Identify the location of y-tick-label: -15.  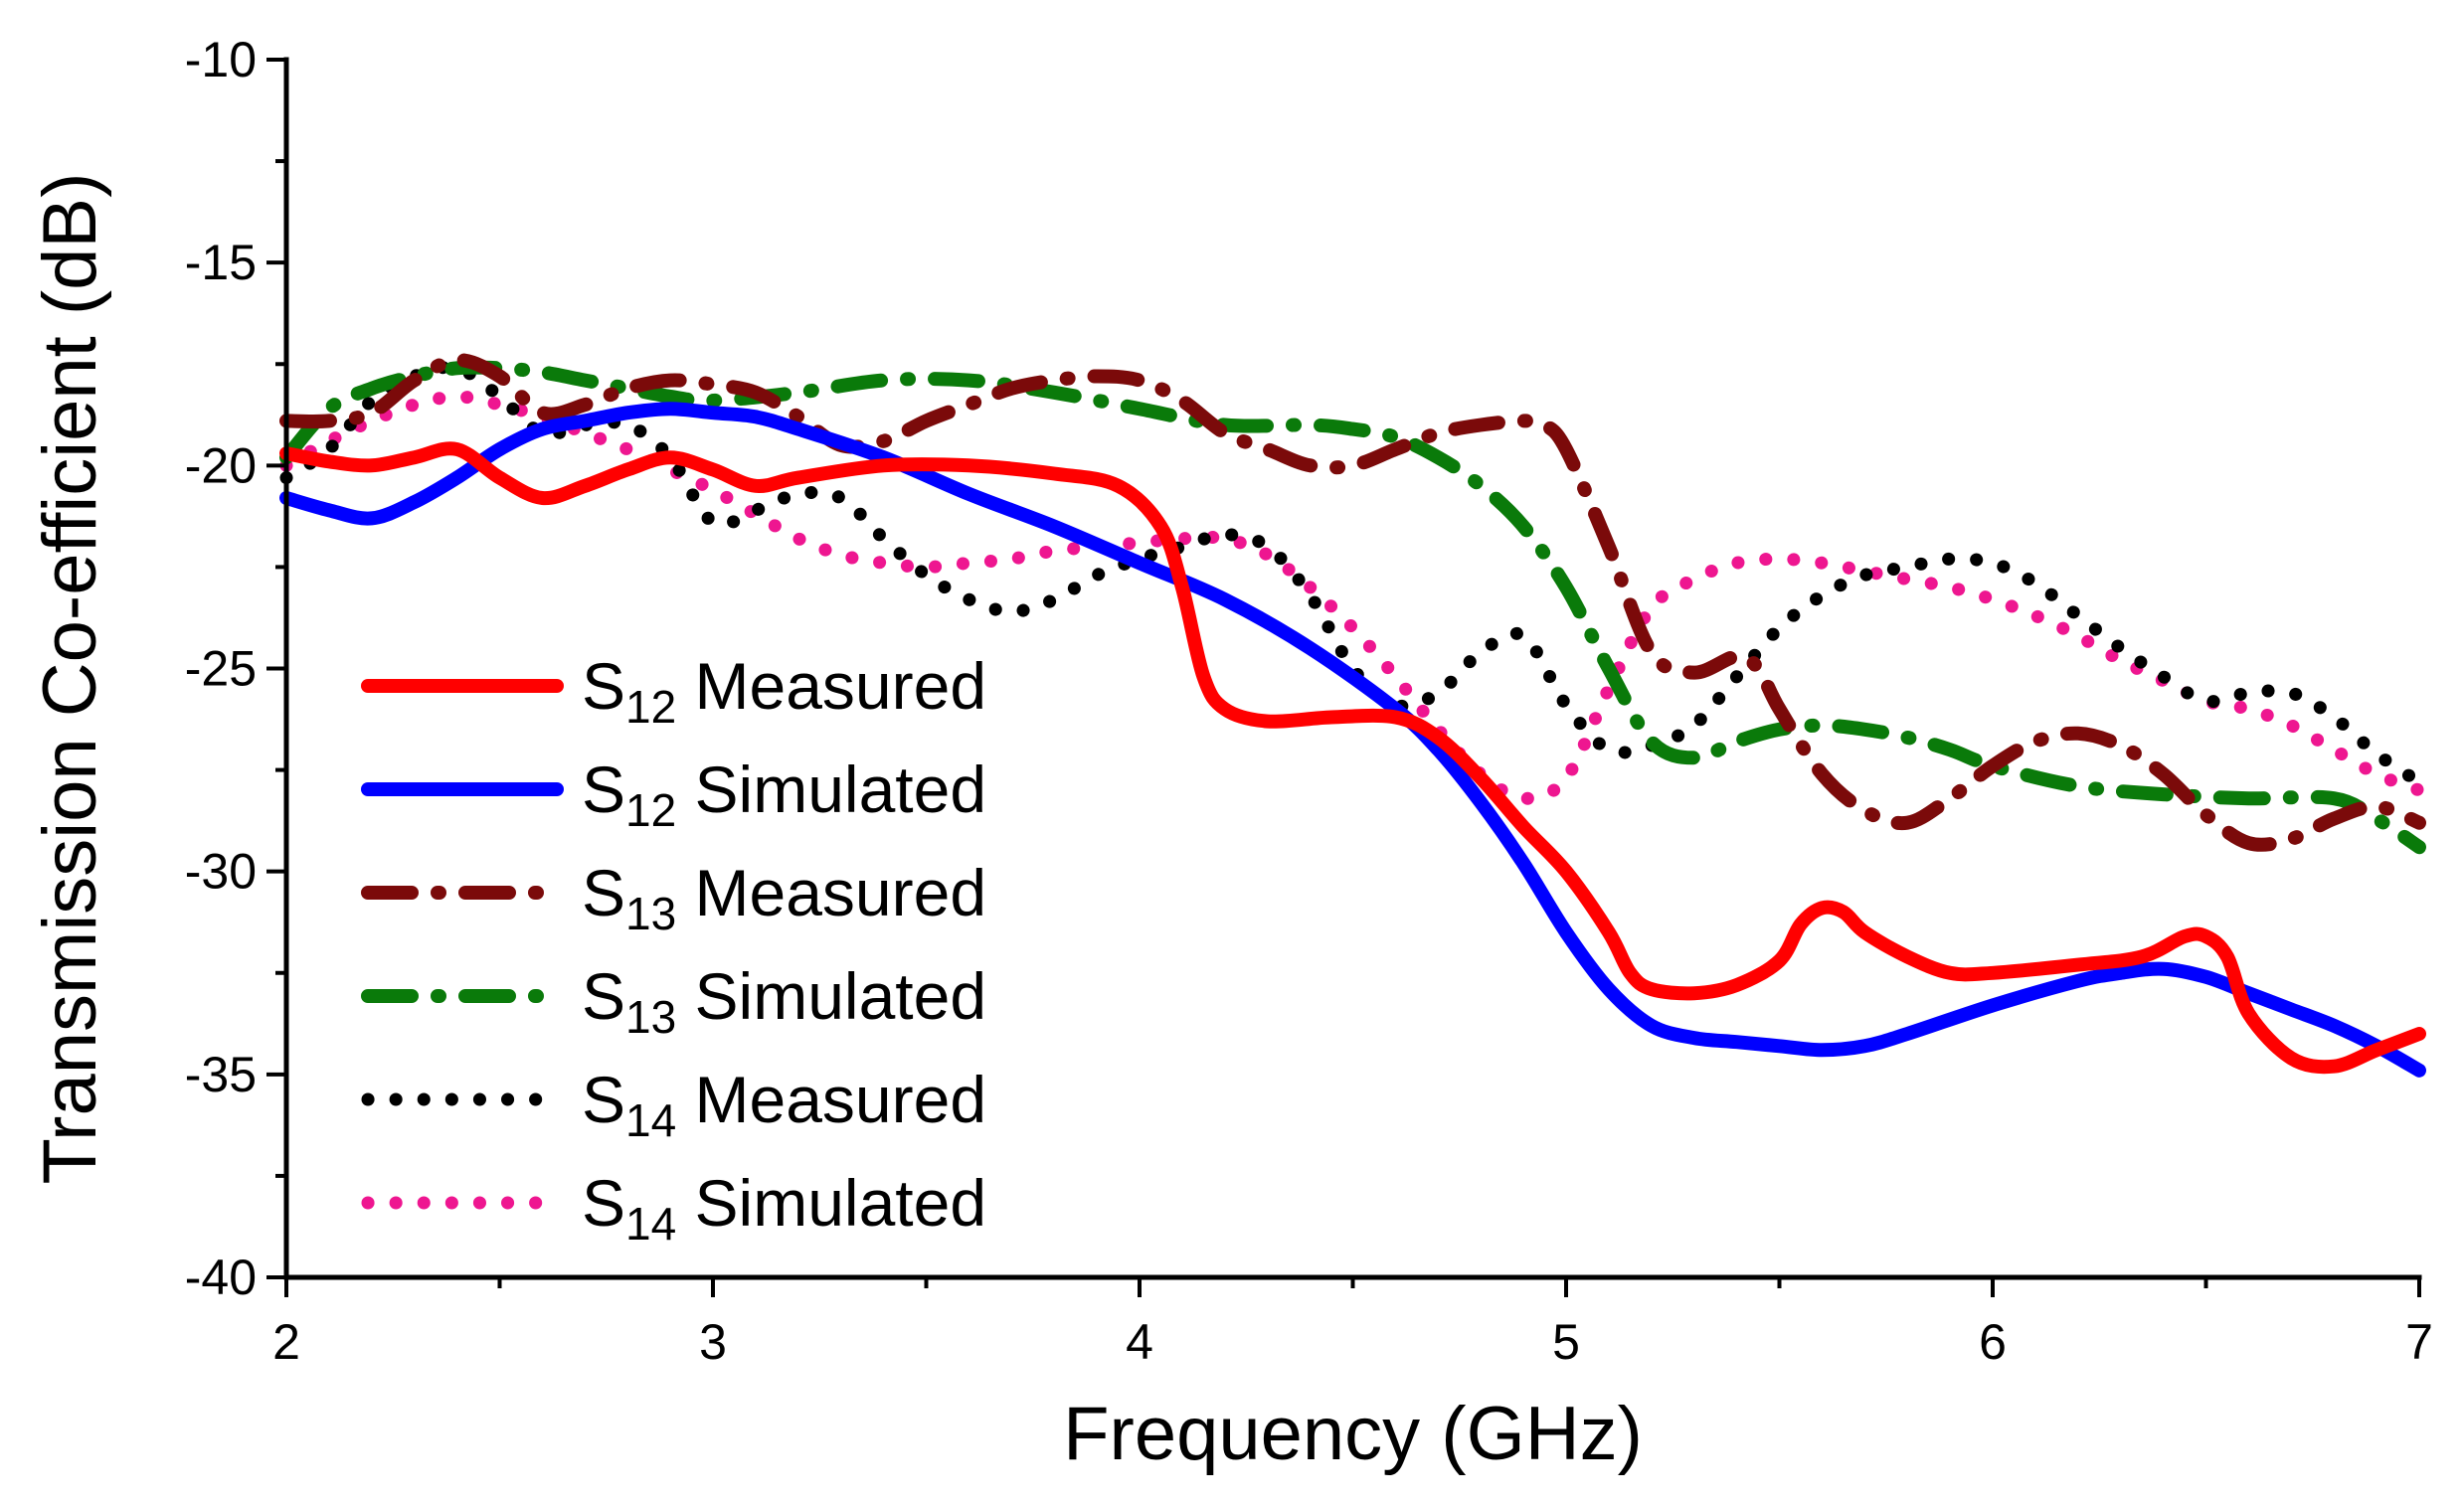
(221, 263).